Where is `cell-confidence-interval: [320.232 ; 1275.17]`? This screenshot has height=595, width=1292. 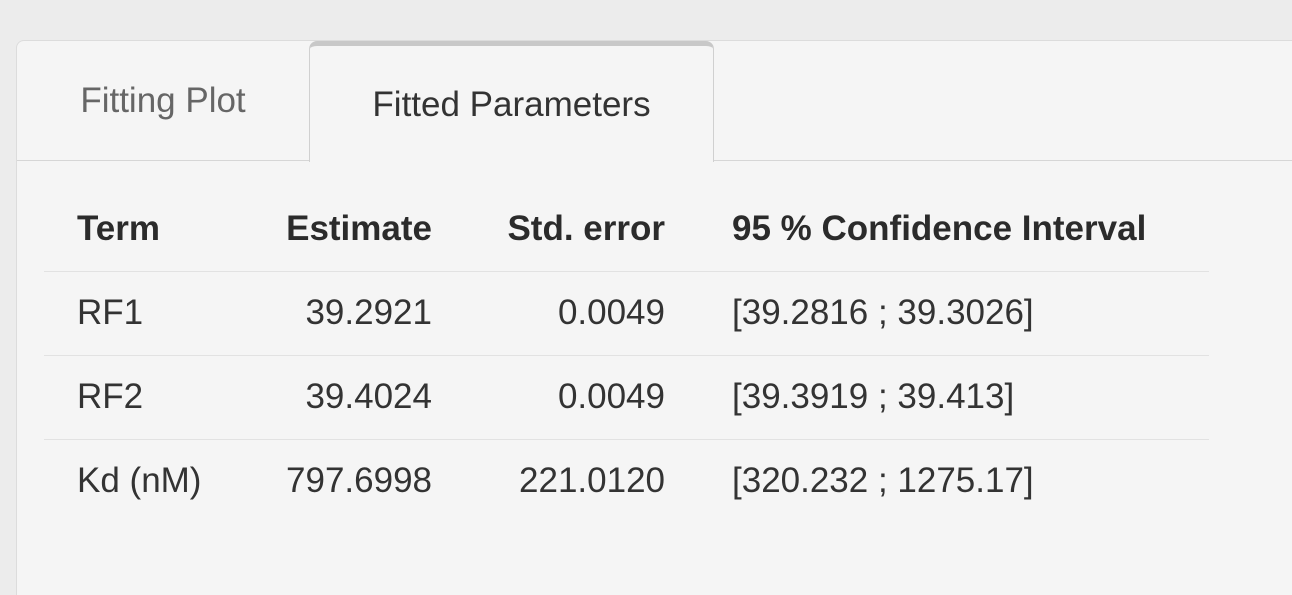 cell-confidence-interval: [320.232 ; 1275.17] is located at coordinates (937, 480).